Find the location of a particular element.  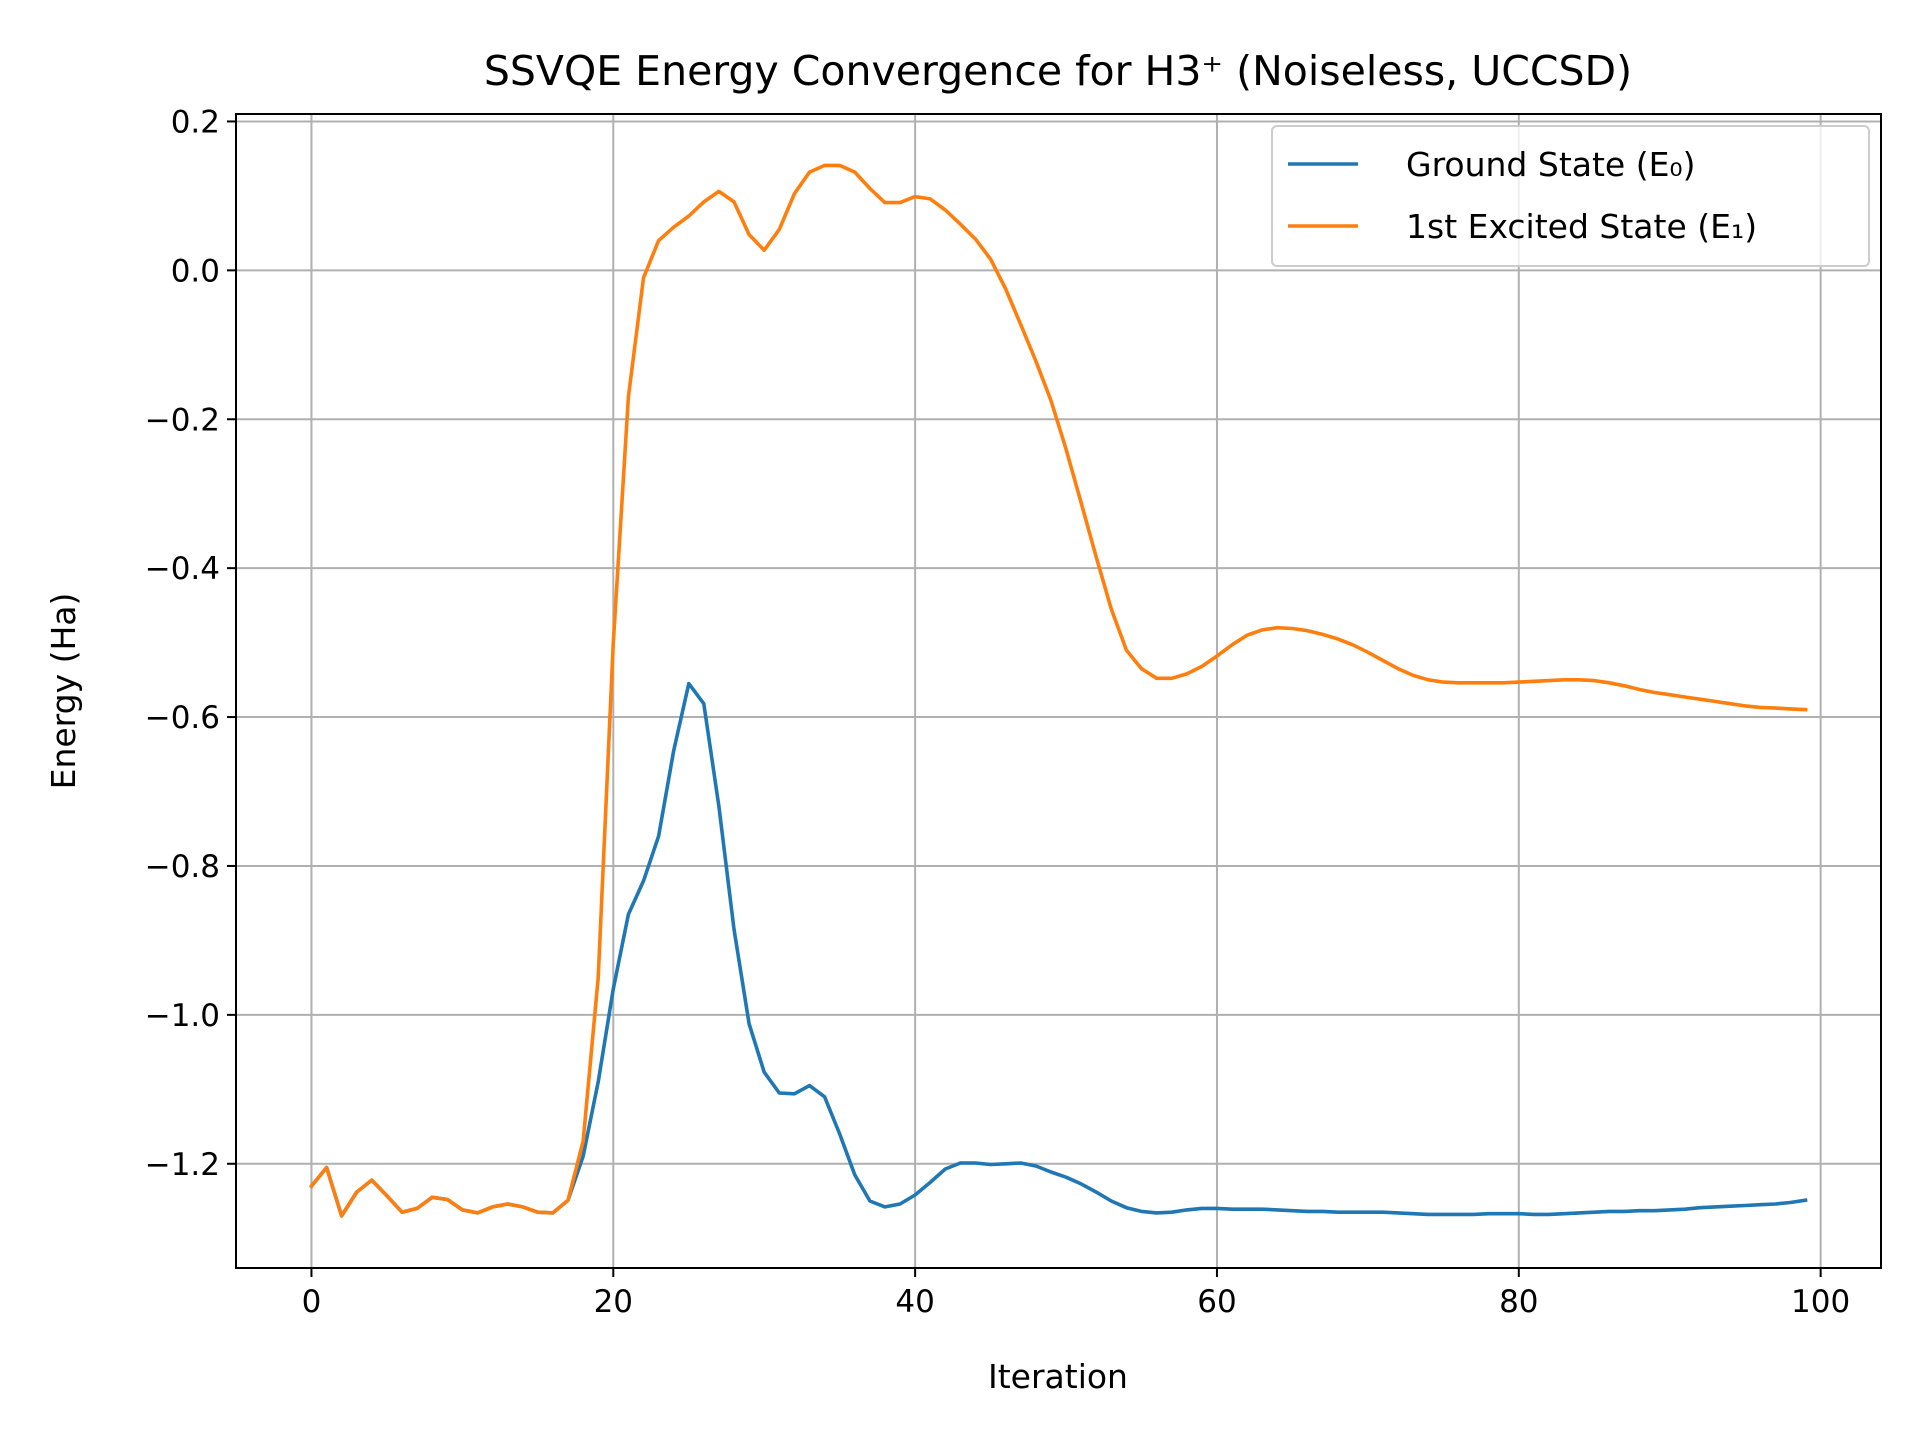

x-tick-label: 100 is located at coordinates (1820, 1302).